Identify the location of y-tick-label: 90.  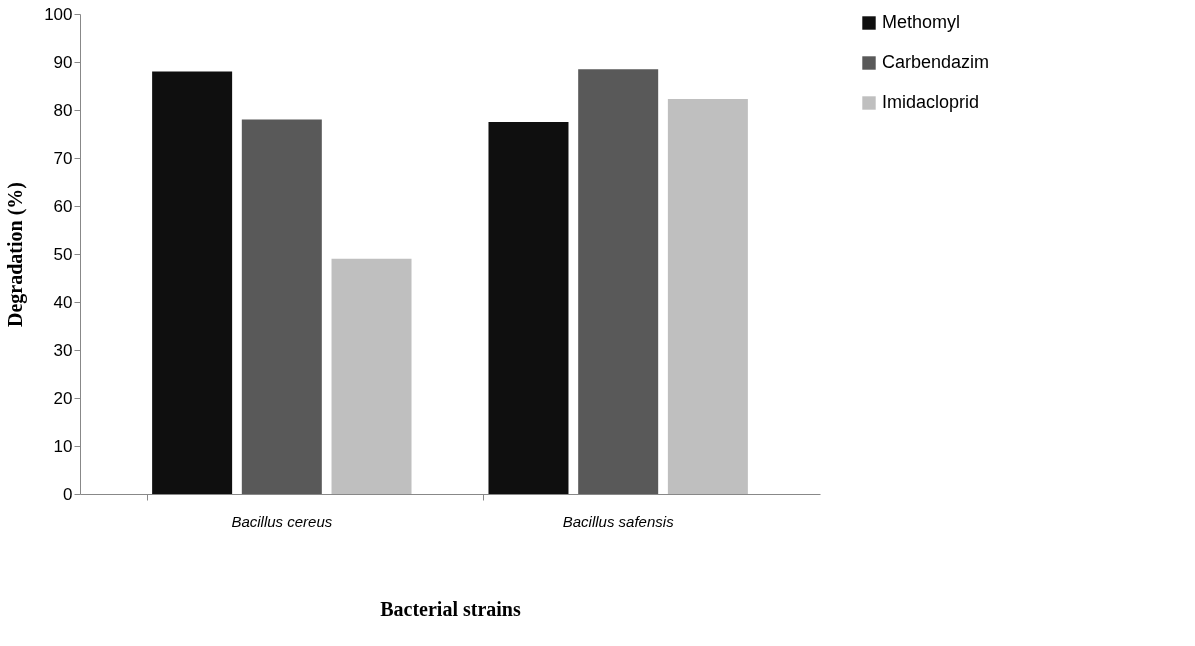
(63, 62).